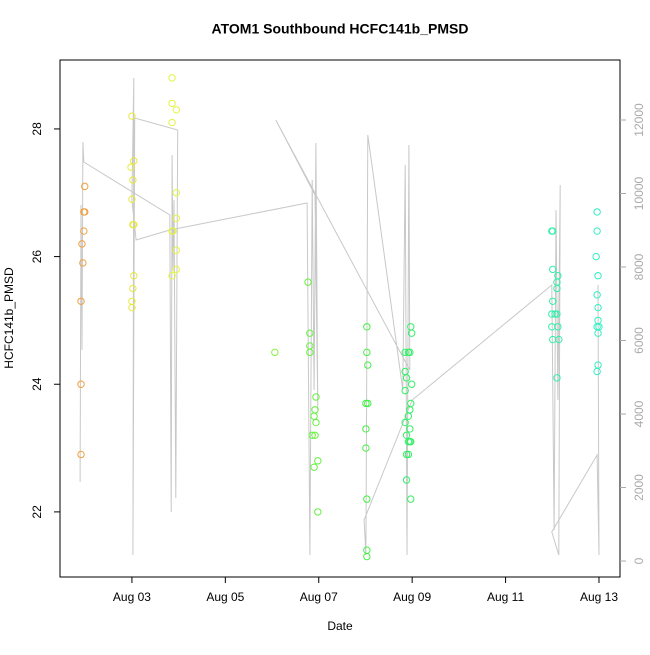  I want to click on y2-tick-label: 10000, so click(639, 194).